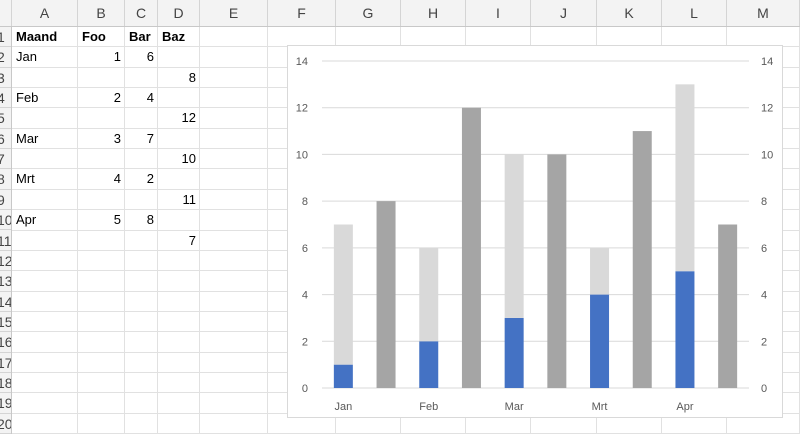  I want to click on column-header-c: C, so click(141, 13).